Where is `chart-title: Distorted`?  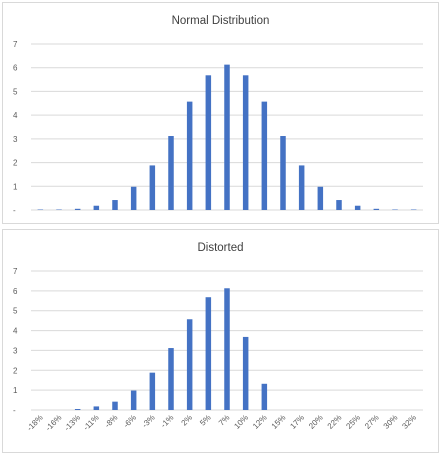
chart-title: Distorted is located at coordinates (220, 248).